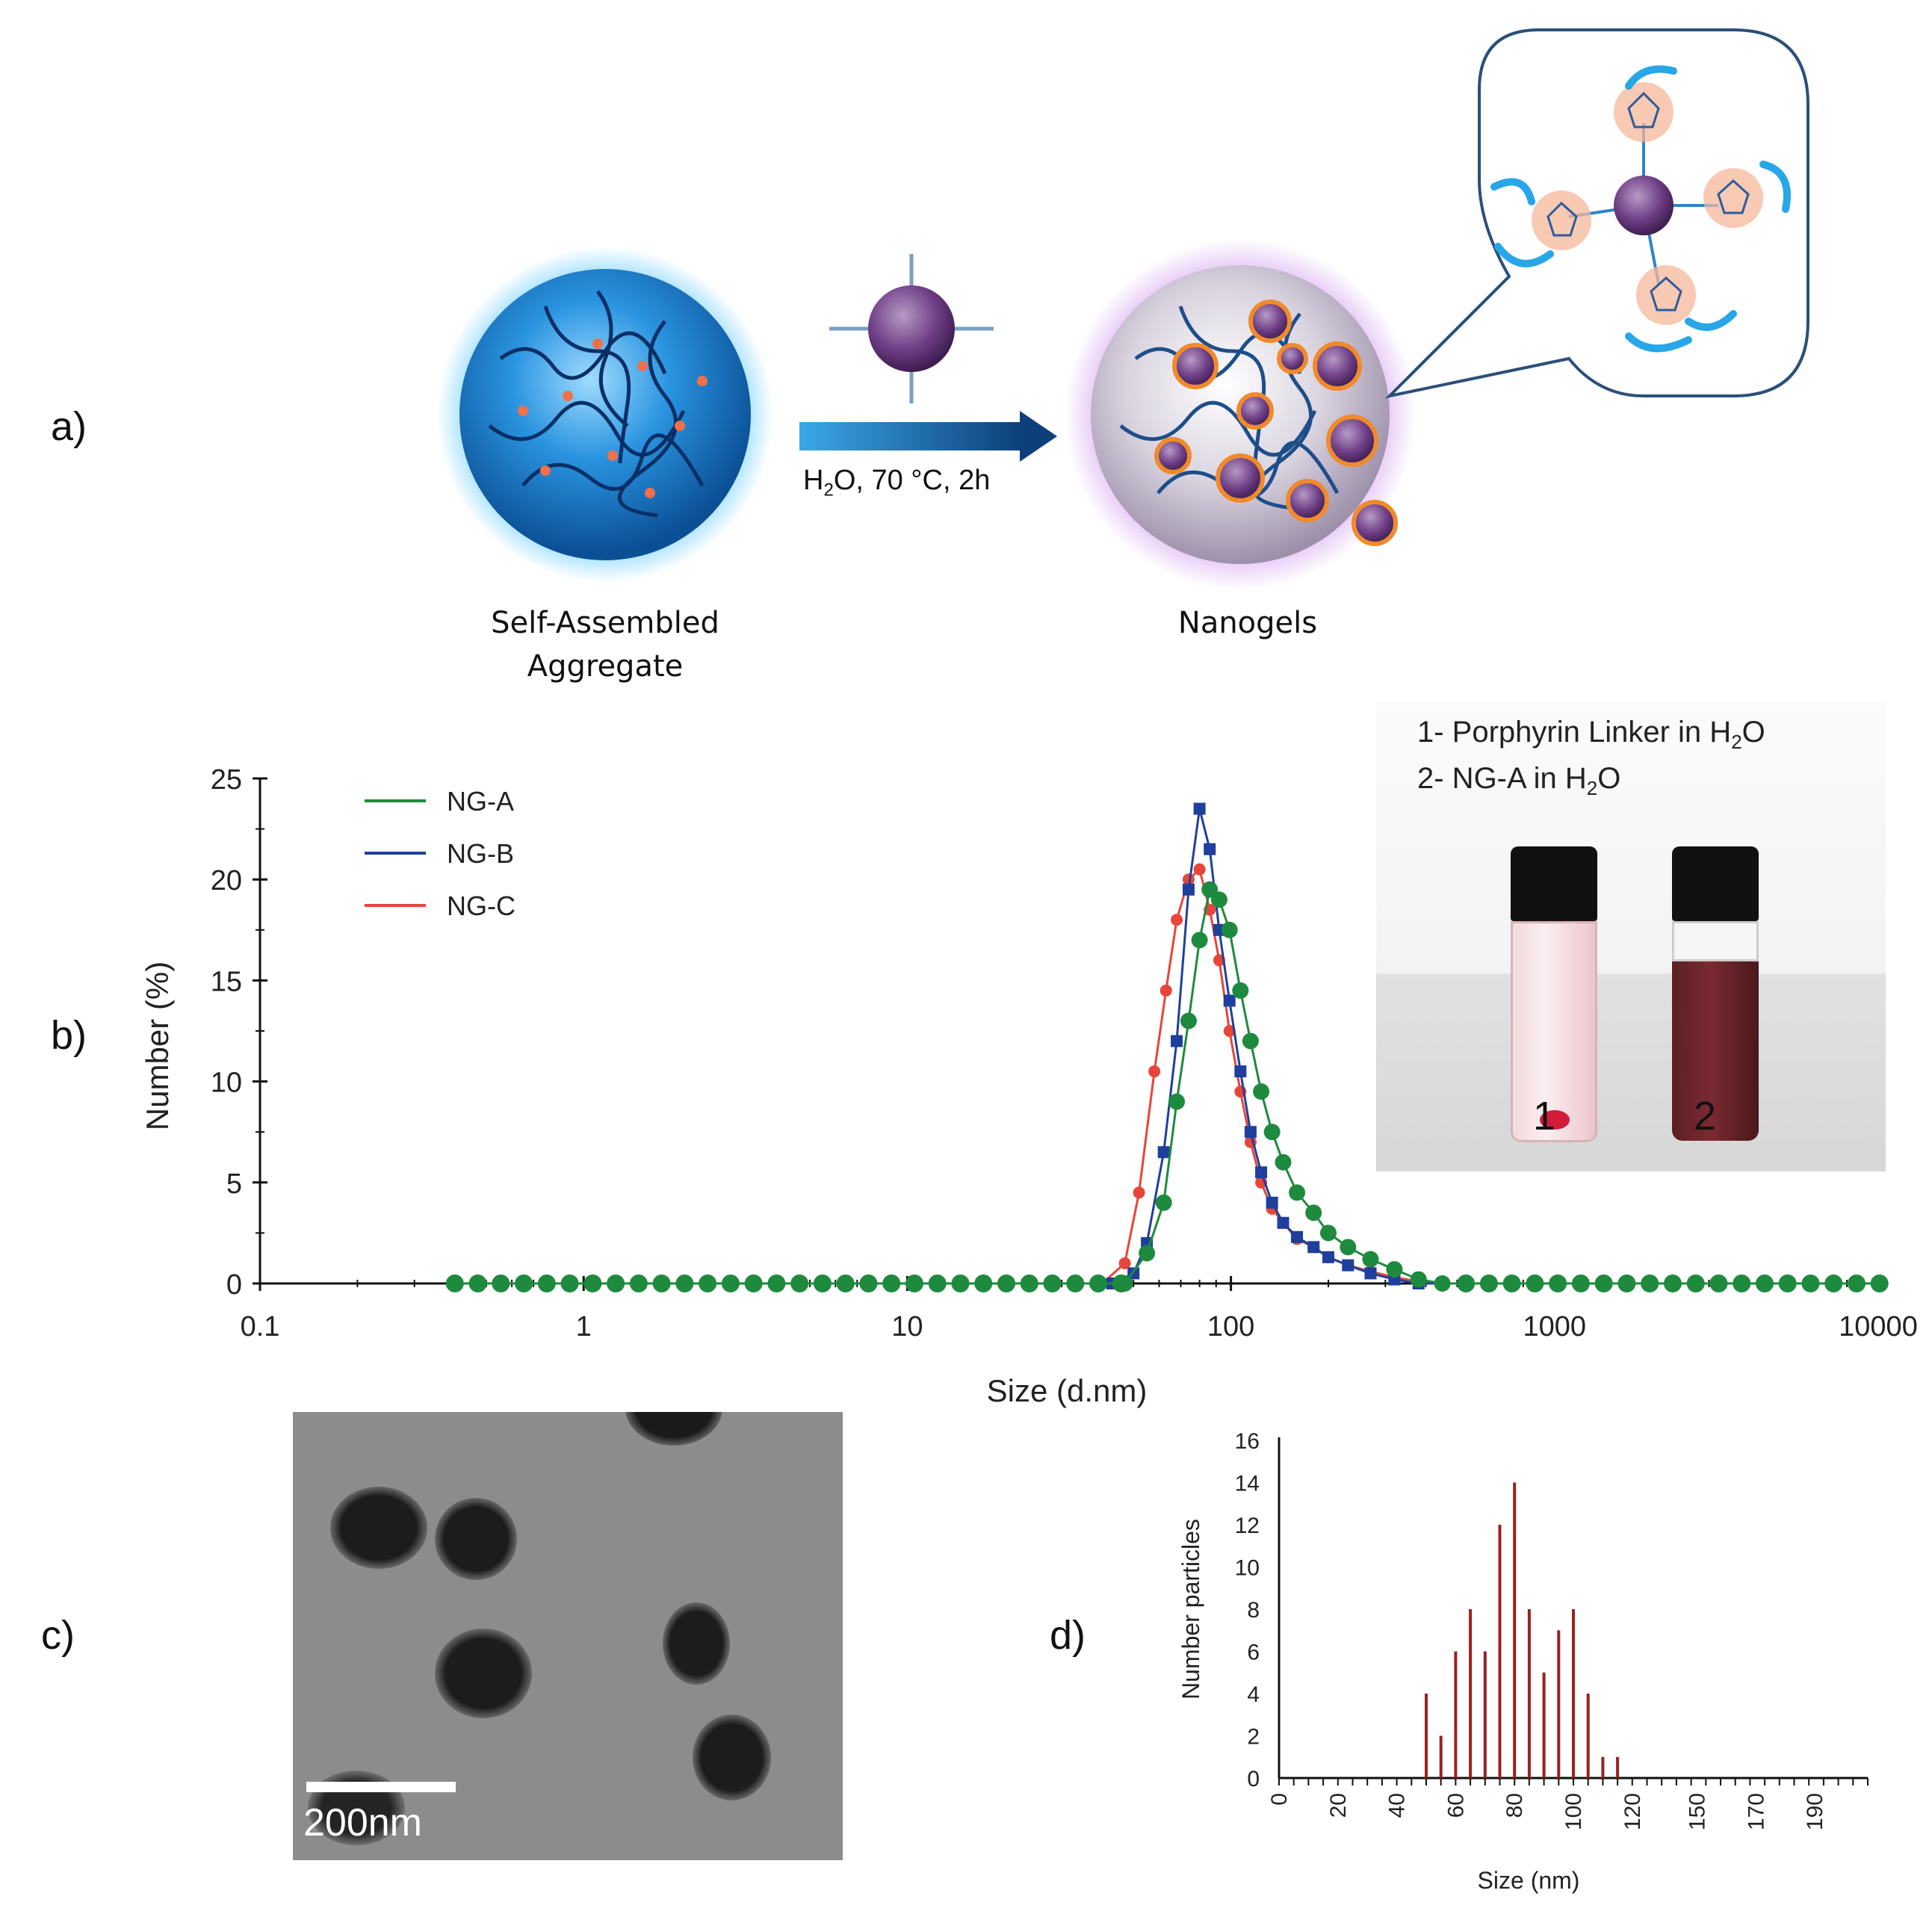  What do you see at coordinates (1554, 1031) in the screenshot?
I see `vial-1-body` at bounding box center [1554, 1031].